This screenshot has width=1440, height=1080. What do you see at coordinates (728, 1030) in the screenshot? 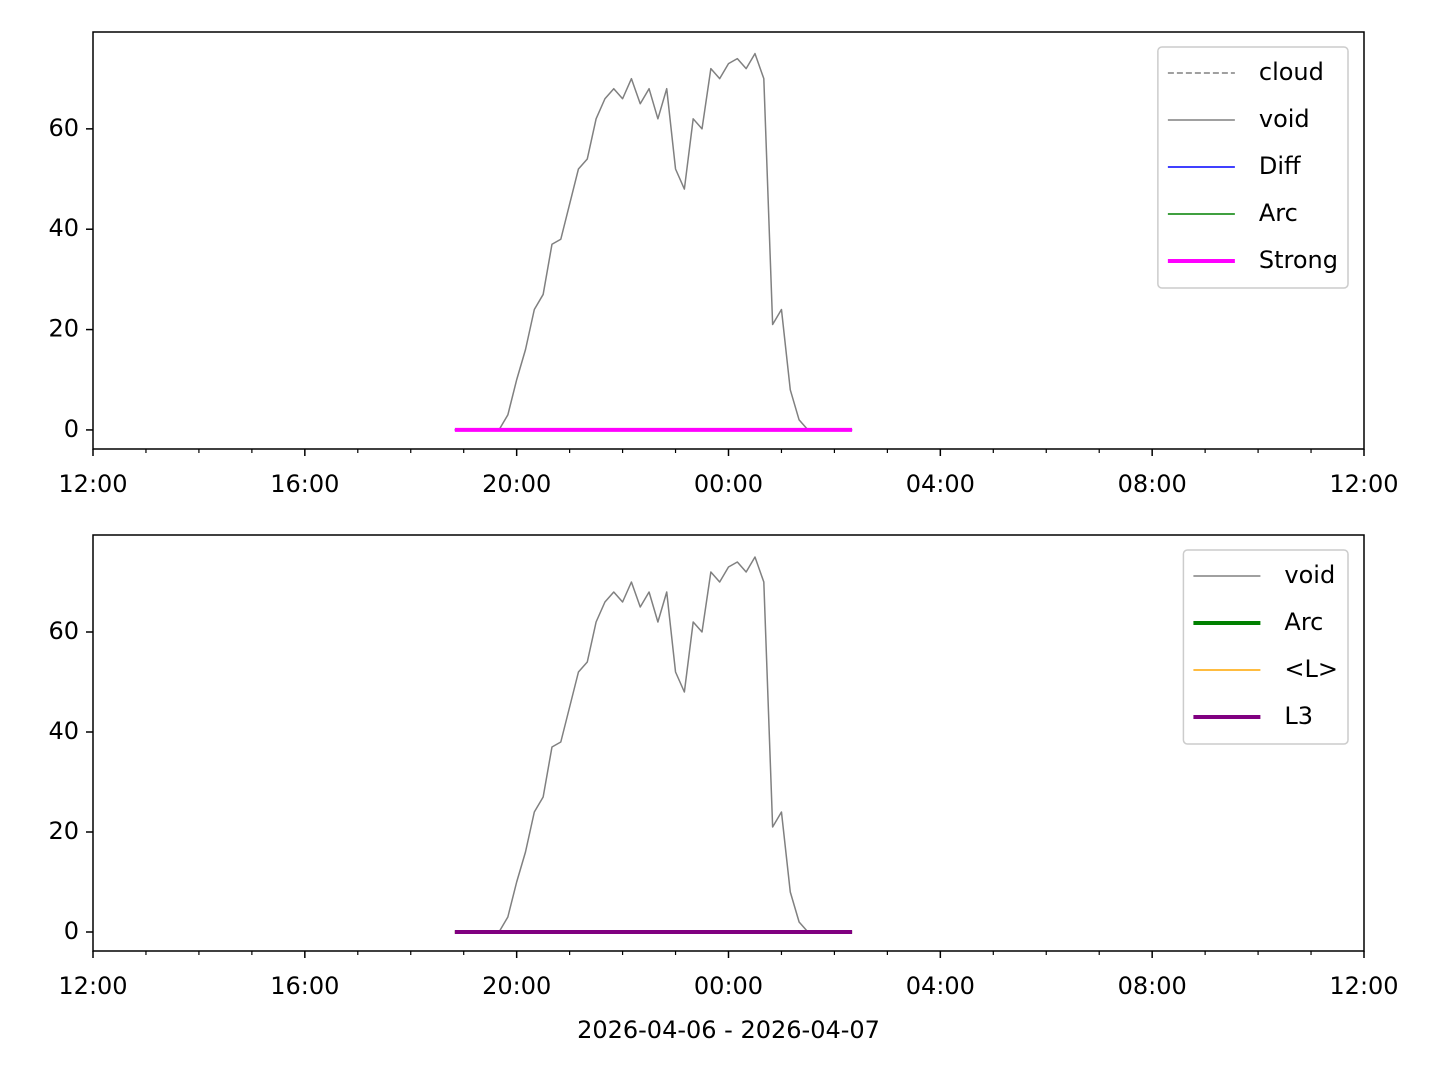
I see `x-axis-label: 2026-04-06 - 2026-04-07` at bounding box center [728, 1030].